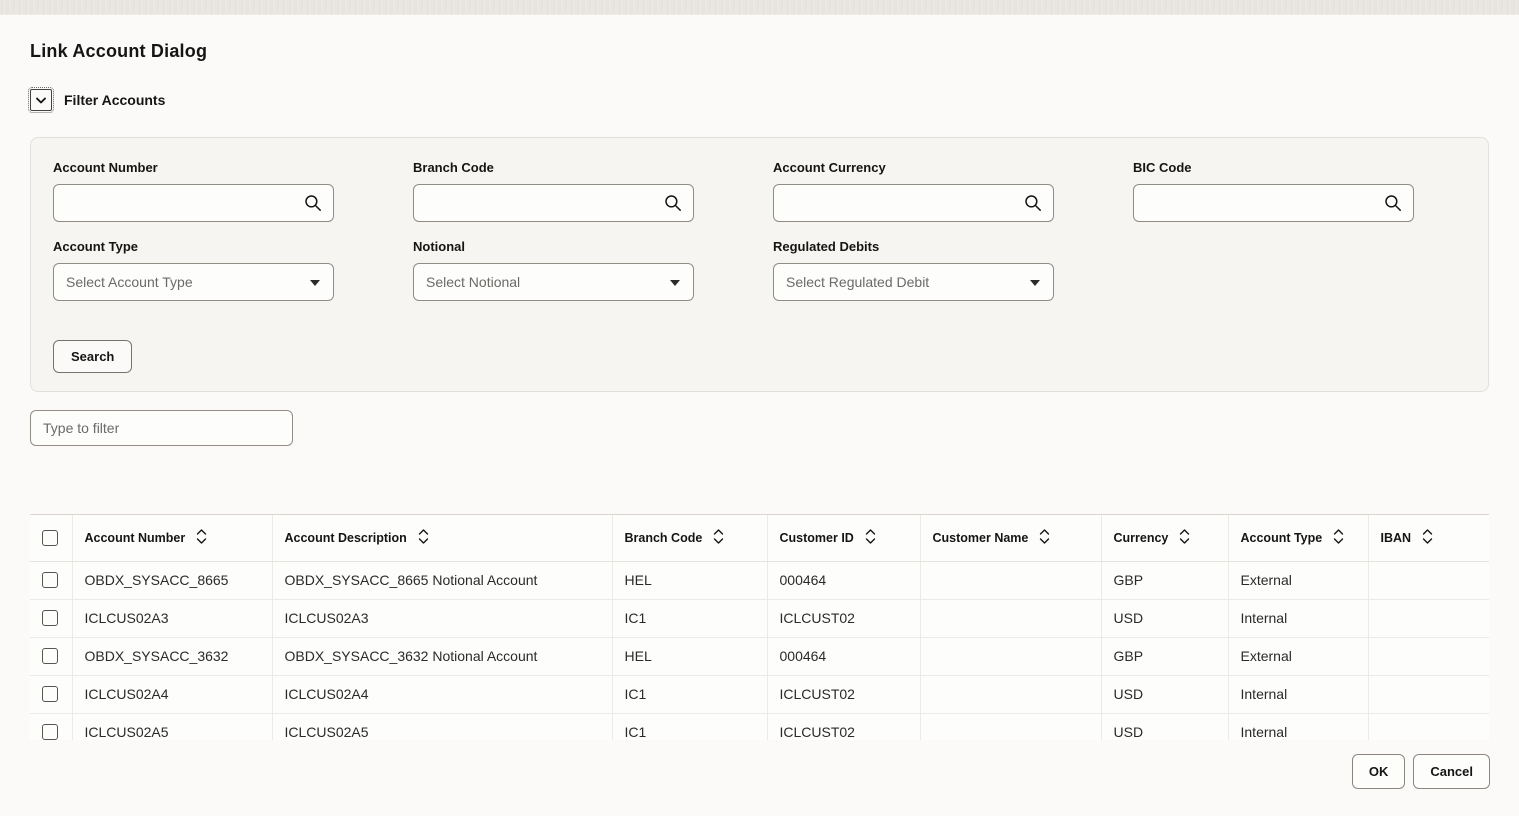 This screenshot has width=1519, height=816. I want to click on column-header-account-type: Account Type, so click(1298, 538).